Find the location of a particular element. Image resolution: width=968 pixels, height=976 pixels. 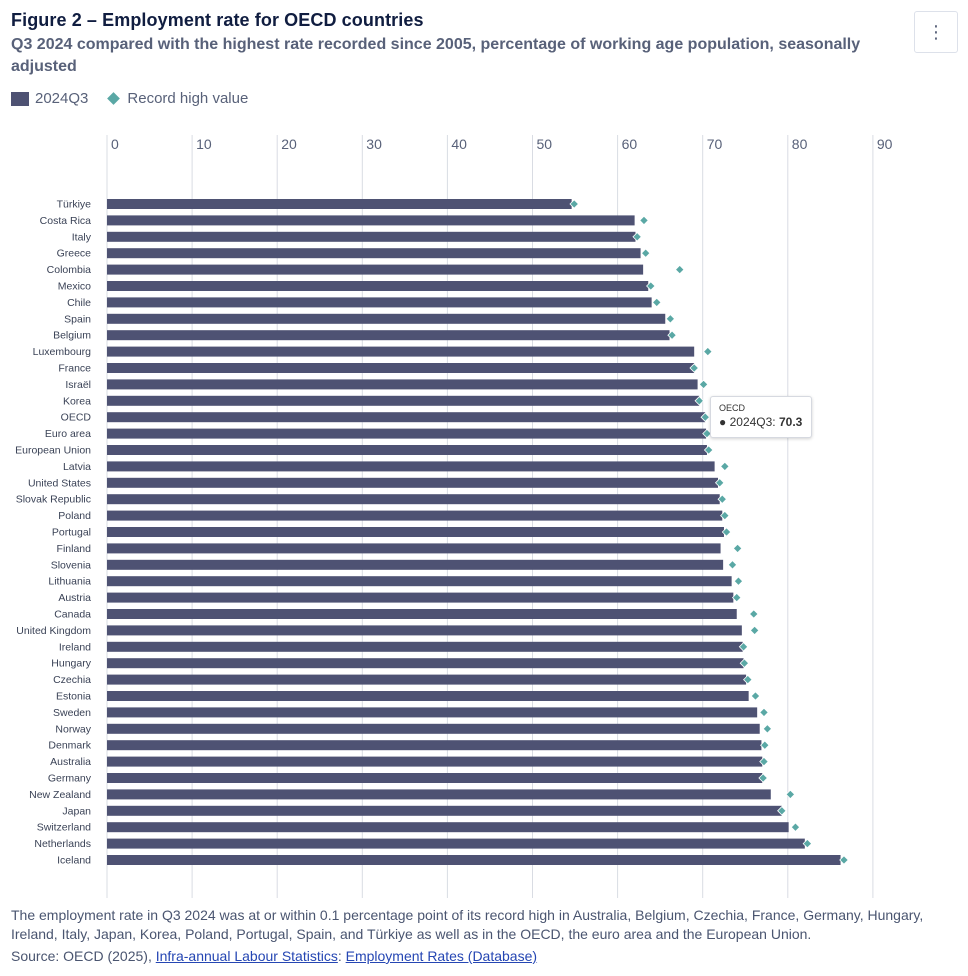

record-marker-australia is located at coordinates (764, 761).